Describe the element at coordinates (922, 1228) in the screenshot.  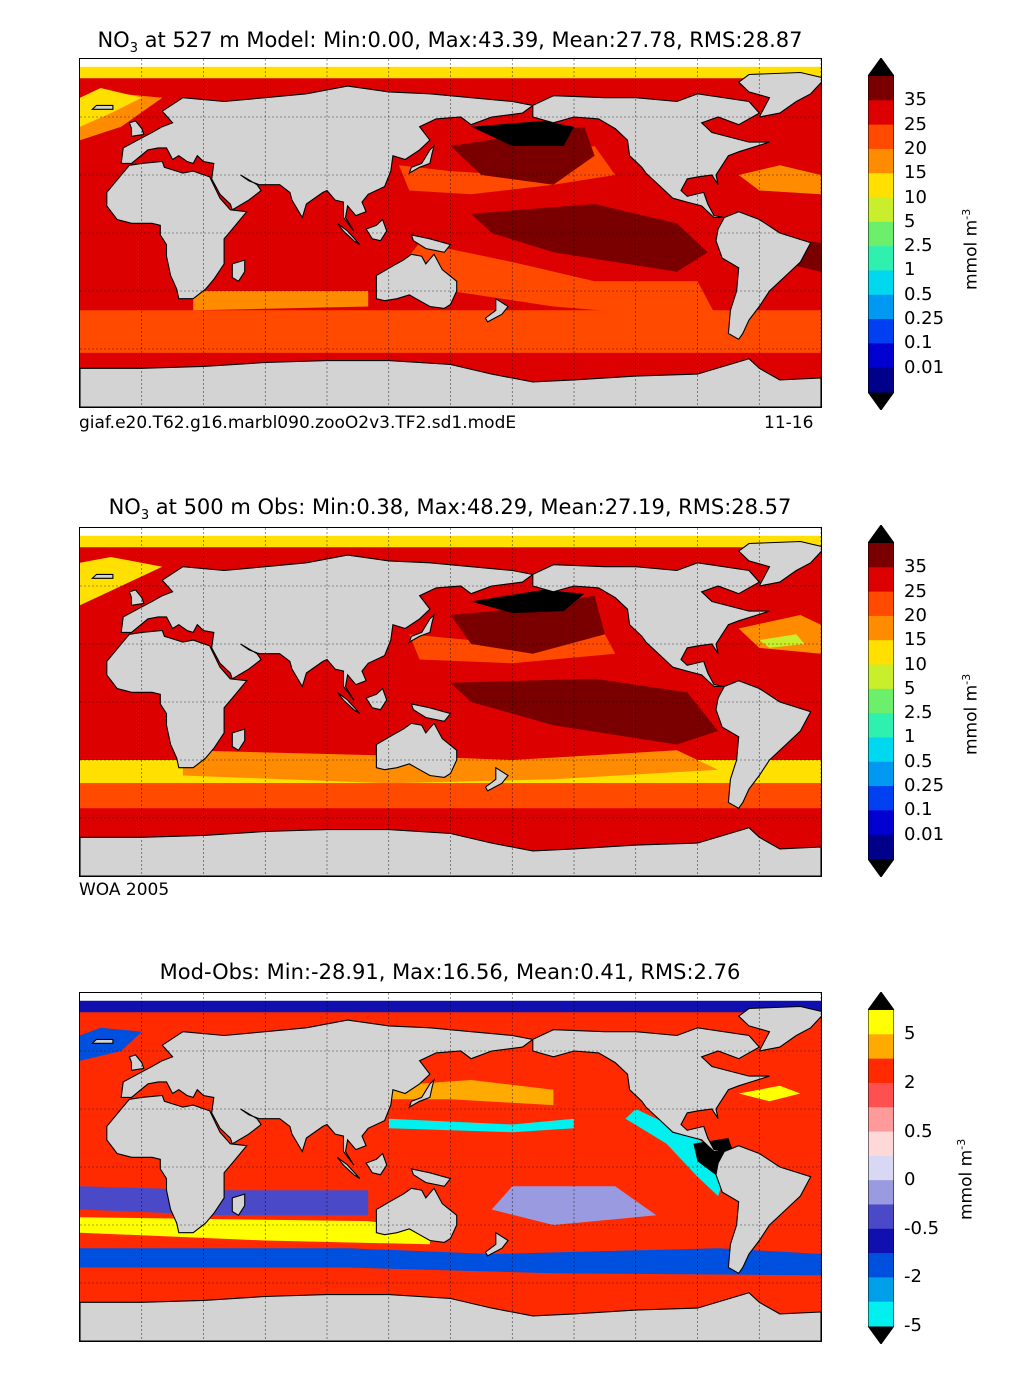
I see `colorbar-tick-label: -0.5` at that location.